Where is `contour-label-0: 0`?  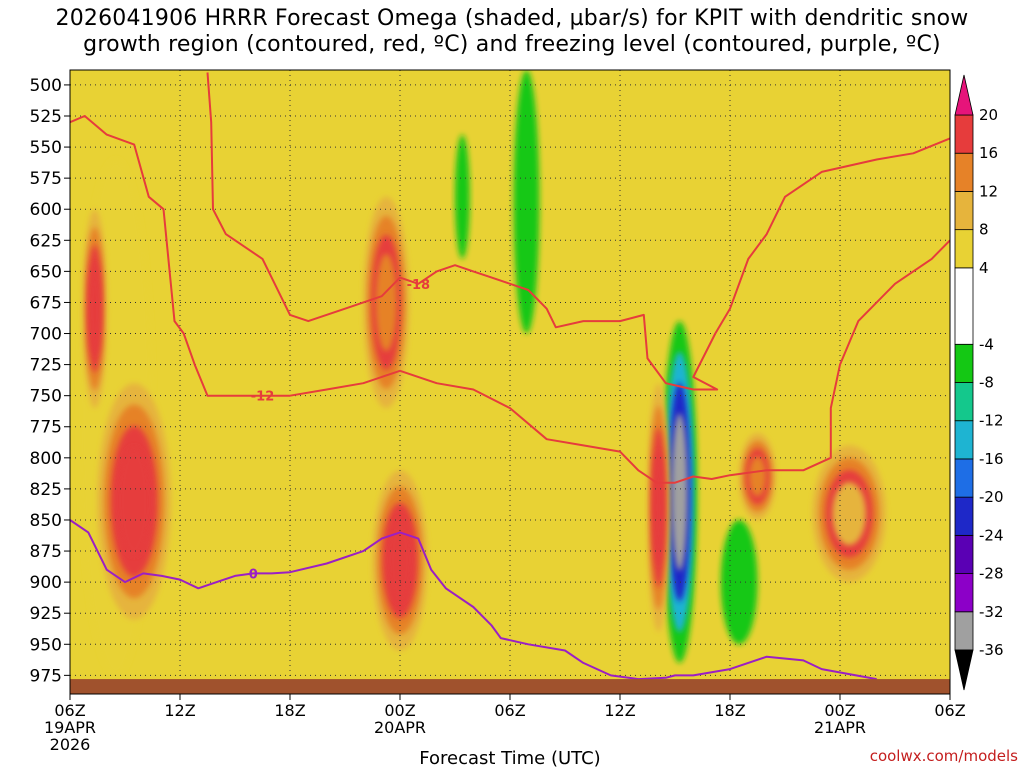 contour-label-0: 0 is located at coordinates (253, 574).